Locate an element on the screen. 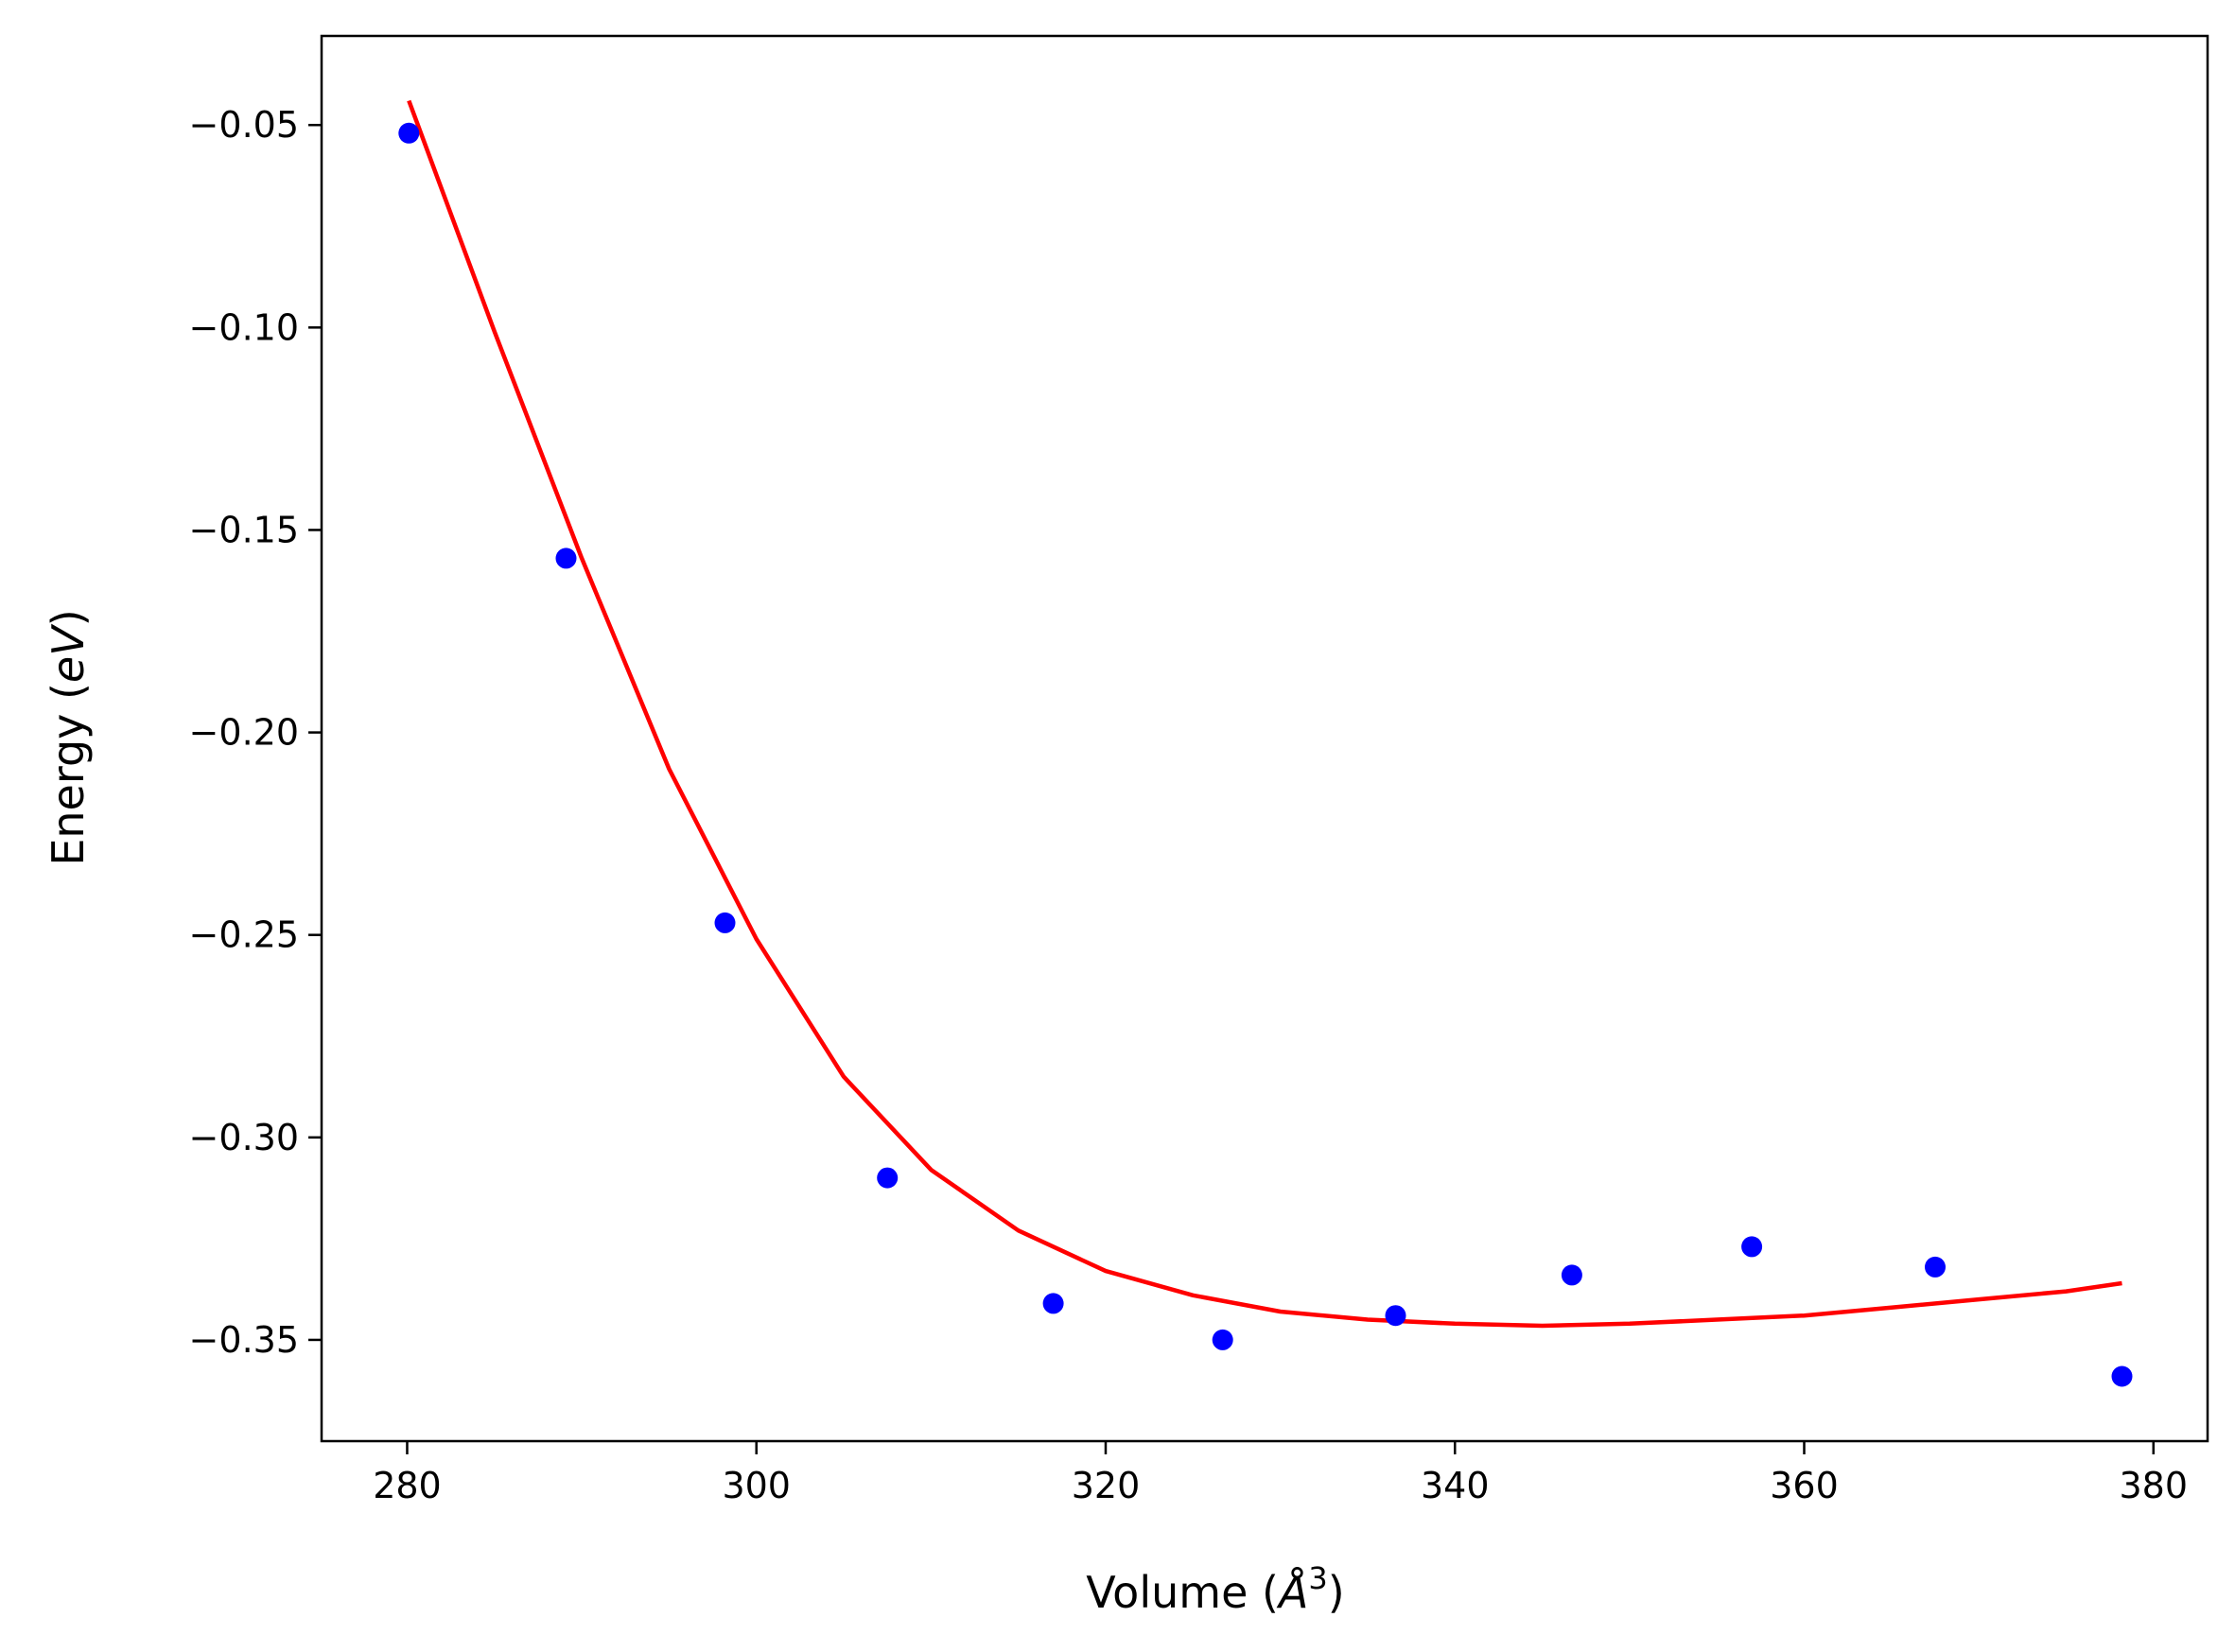  x-tick-label: 380 is located at coordinates (2153, 1486).